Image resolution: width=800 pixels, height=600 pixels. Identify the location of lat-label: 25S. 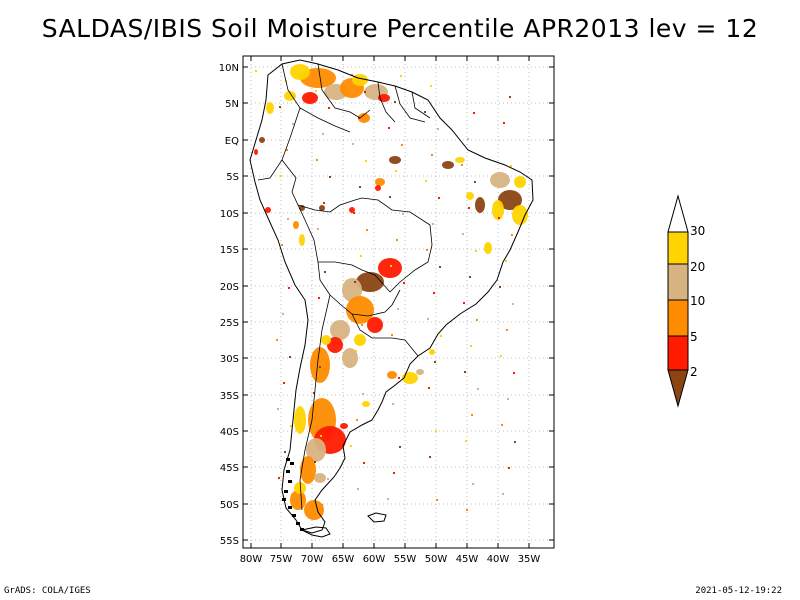
(229, 323).